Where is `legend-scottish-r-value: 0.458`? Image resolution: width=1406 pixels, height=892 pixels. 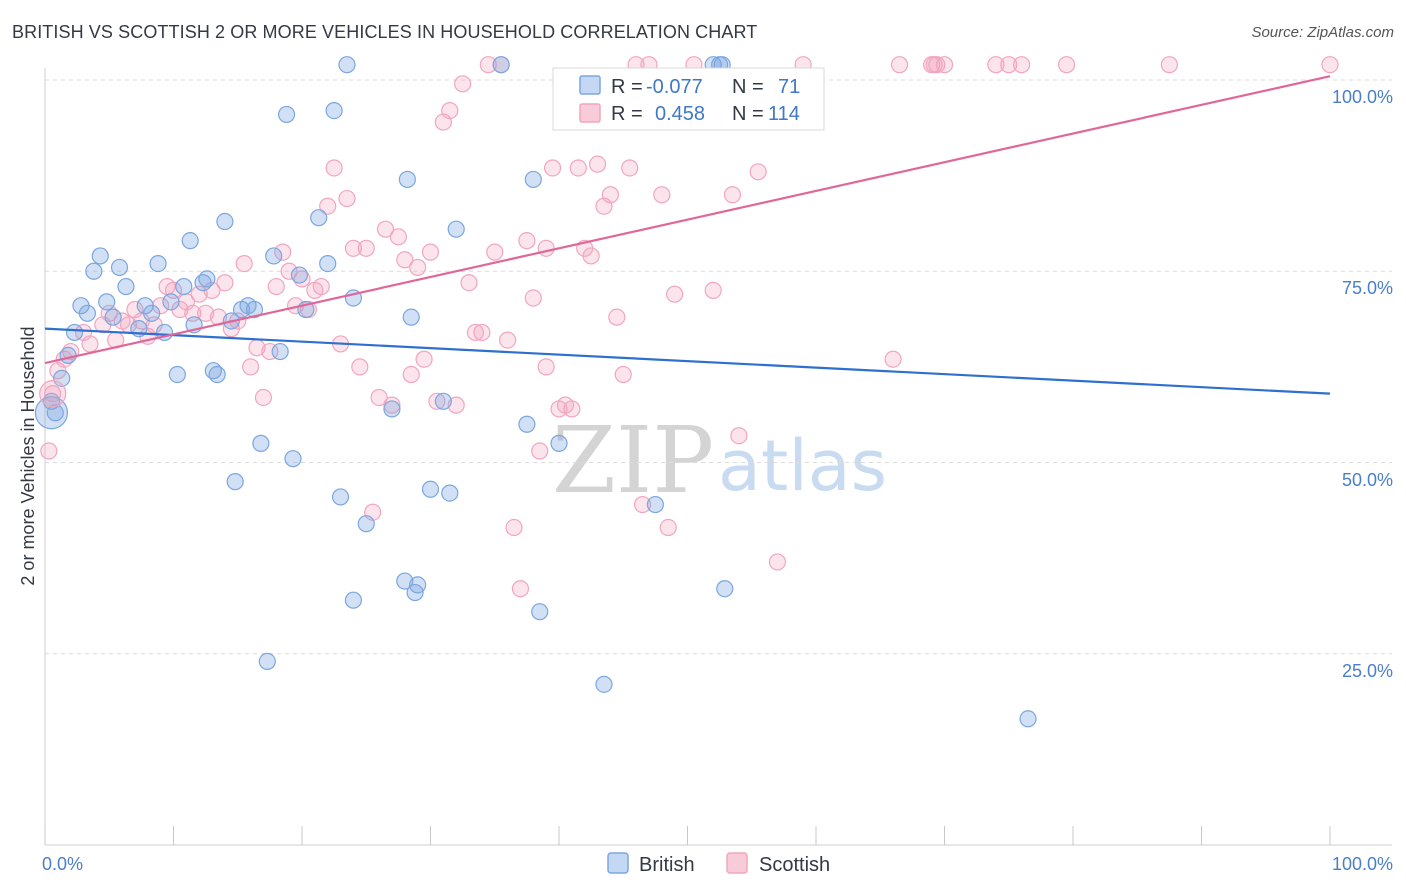 legend-scottish-r-value: 0.458 is located at coordinates (680, 114).